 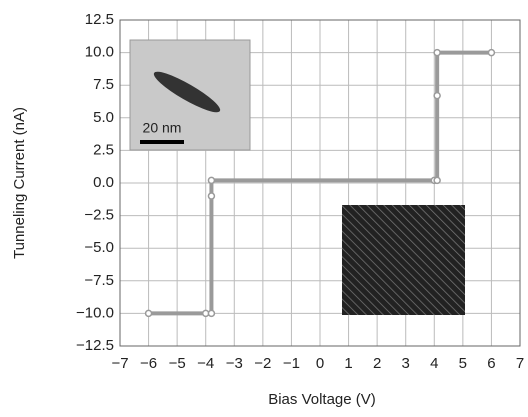 I want to click on x-tick-label: 4, so click(x=434, y=363).